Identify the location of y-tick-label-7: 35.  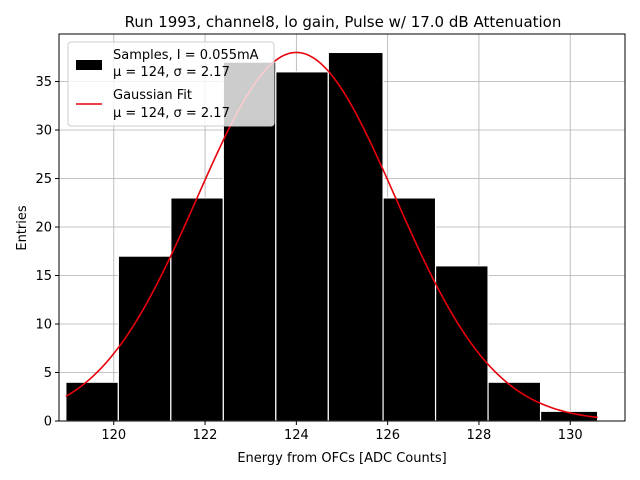
(43, 82).